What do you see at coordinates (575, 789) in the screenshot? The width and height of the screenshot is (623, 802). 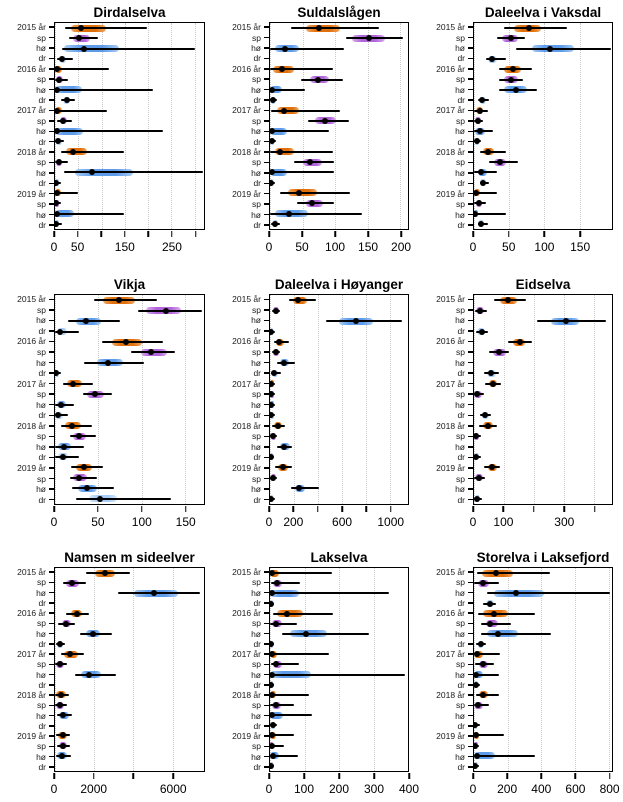 I see `x-axis-tick-label: 600` at bounding box center [575, 789].